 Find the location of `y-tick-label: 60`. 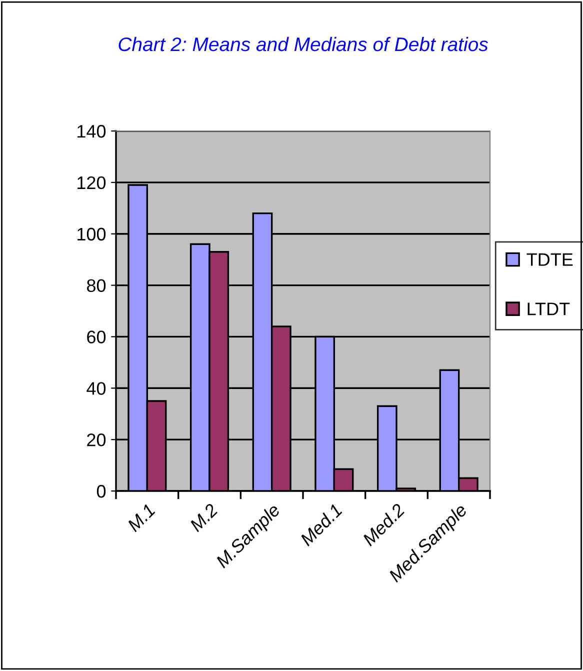

y-tick-label: 60 is located at coordinates (96, 337).